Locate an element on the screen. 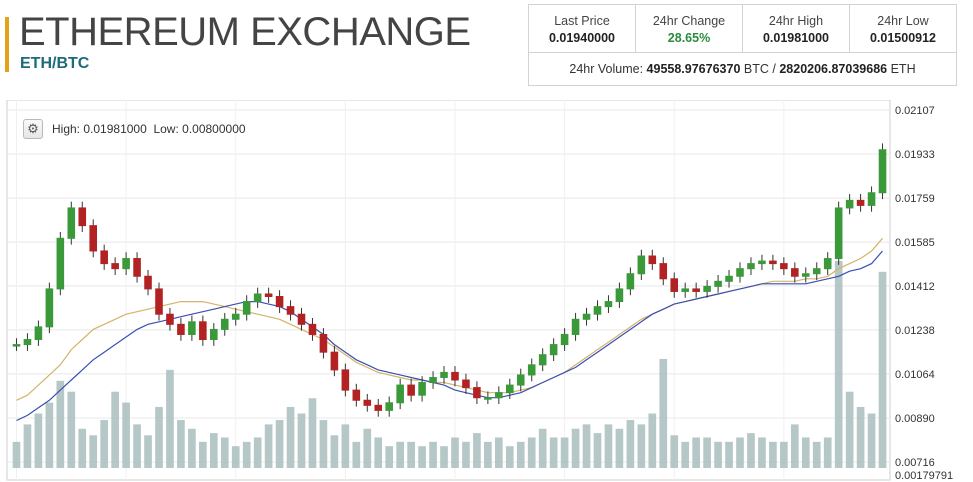 The image size is (973, 482). change-label: 24hr Change is located at coordinates (689, 21).